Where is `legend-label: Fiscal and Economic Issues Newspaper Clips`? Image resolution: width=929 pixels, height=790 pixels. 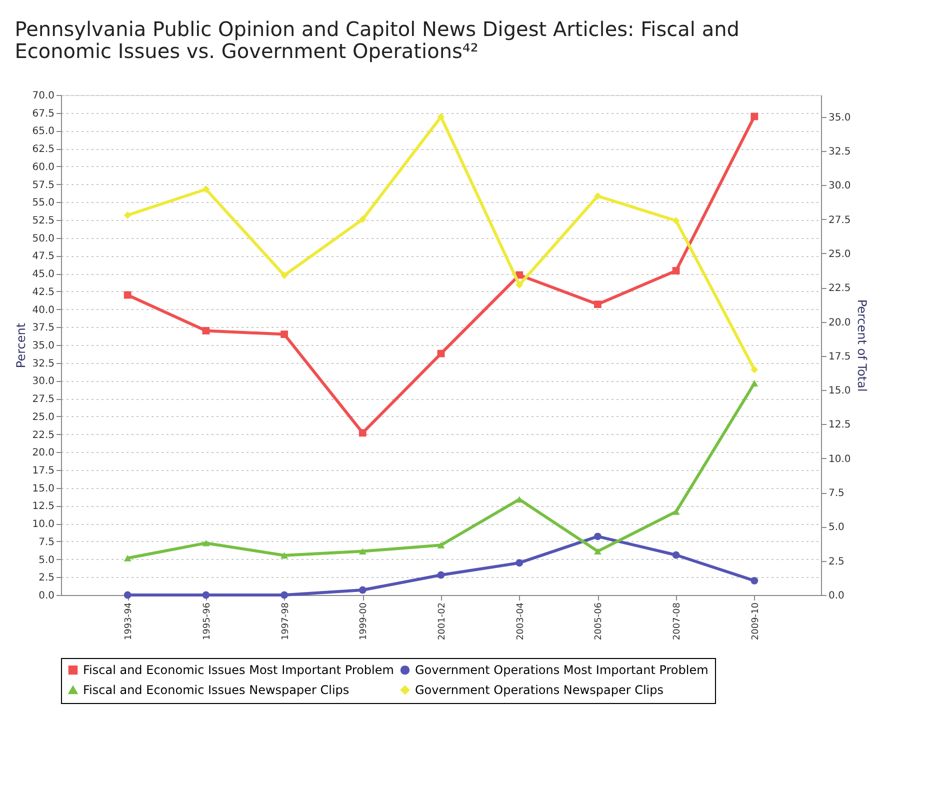 legend-label: Fiscal and Economic Issues Newspaper Clips is located at coordinates (216, 690).